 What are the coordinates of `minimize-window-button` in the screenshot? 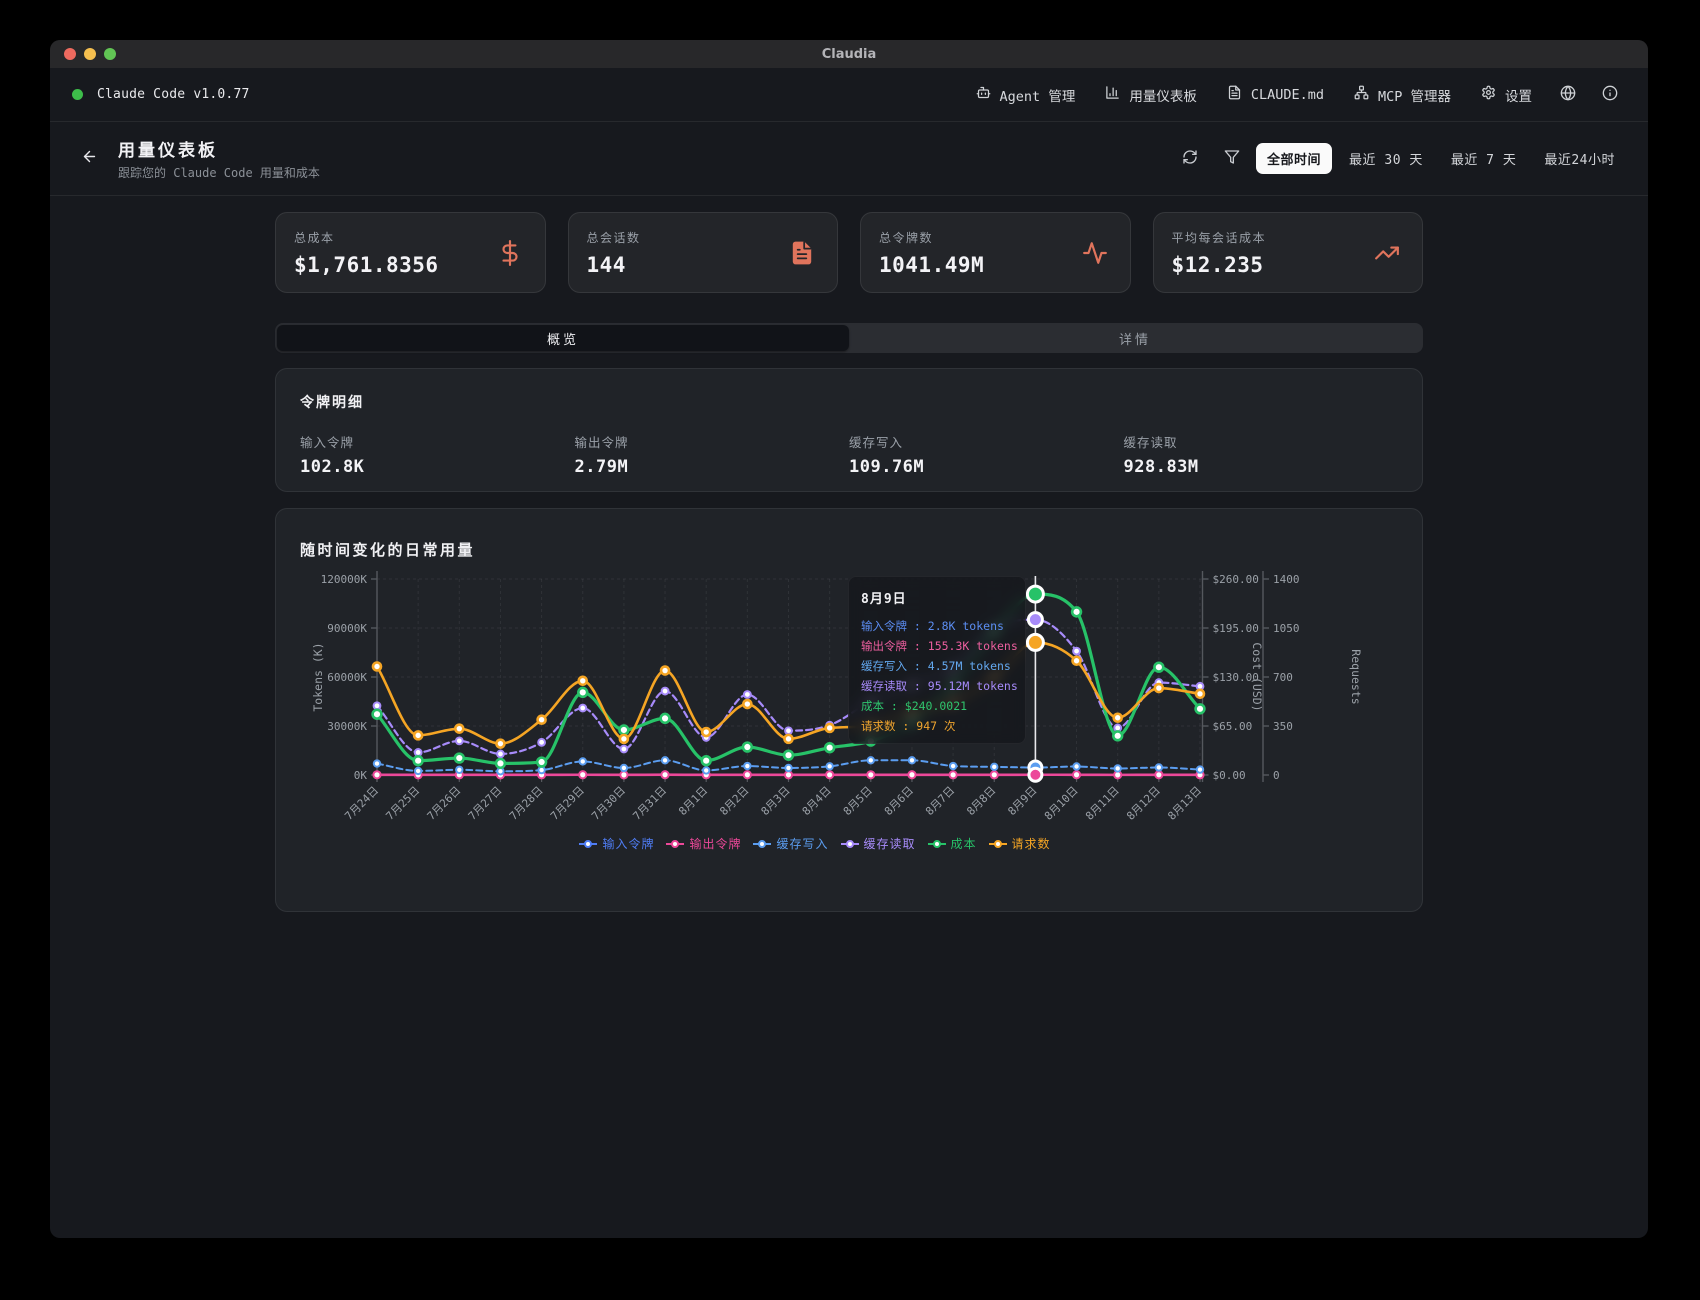 It's located at (90, 54).